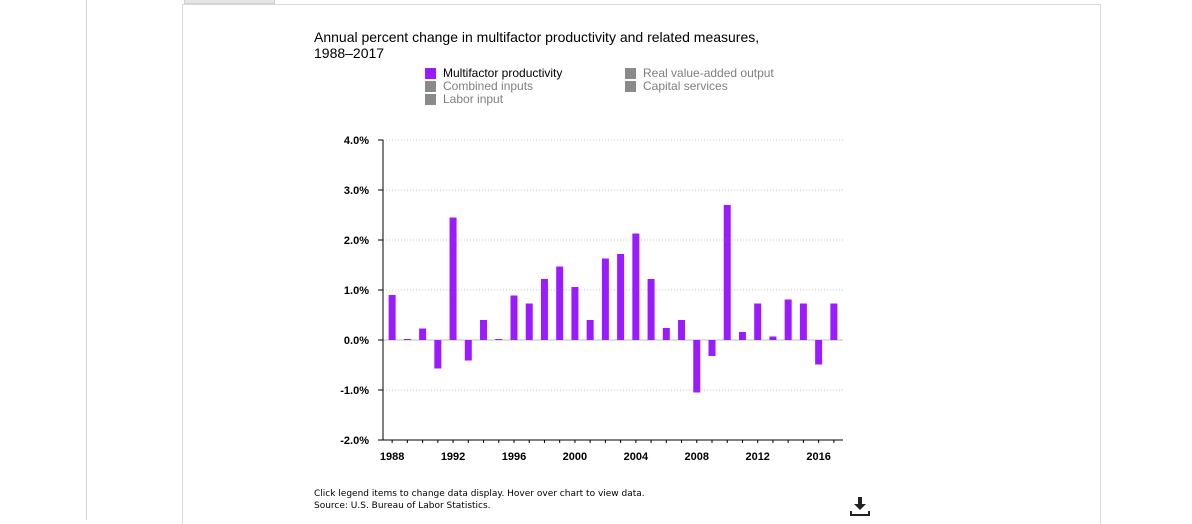  Describe the element at coordinates (354, 441) in the screenshot. I see `y-tick-label: -2.0%` at that location.